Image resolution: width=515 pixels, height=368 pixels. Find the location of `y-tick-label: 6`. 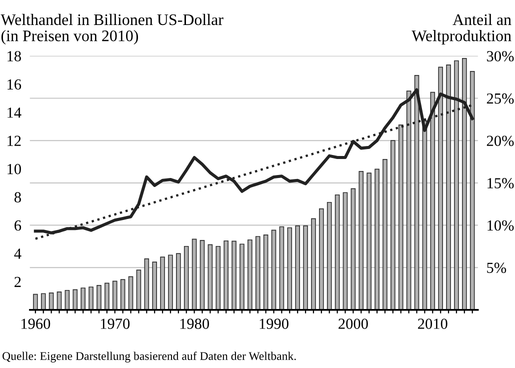

y-tick-label: 6 is located at coordinates (18, 225).